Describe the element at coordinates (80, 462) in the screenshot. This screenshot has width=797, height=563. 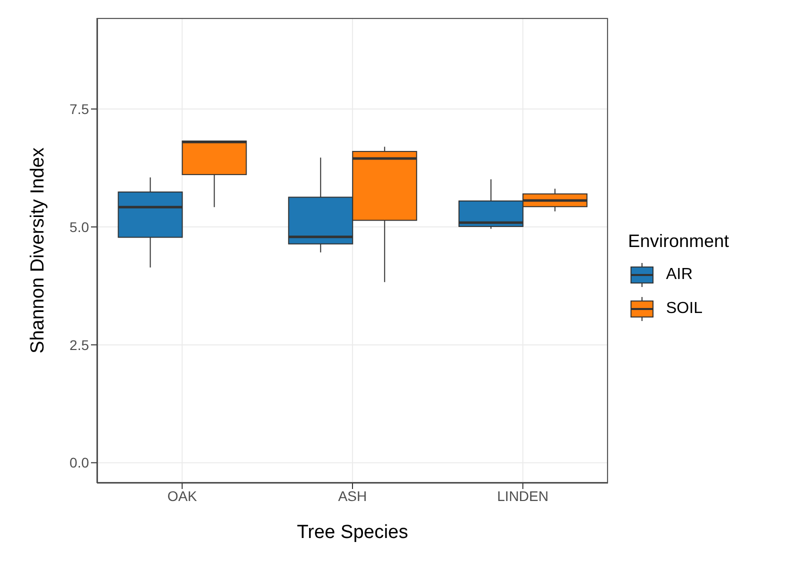
I see `y-tick-label: 0.0` at that location.